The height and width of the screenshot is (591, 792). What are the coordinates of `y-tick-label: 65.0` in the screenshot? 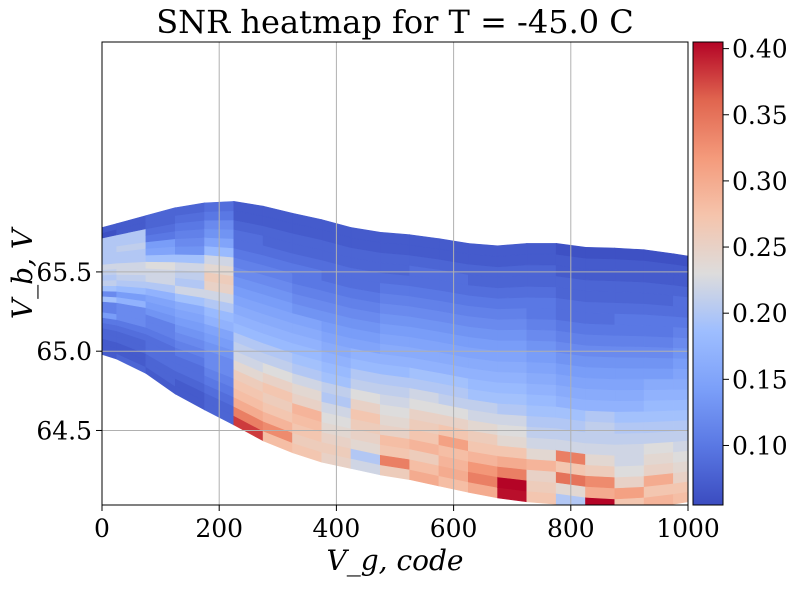 It's located at (64, 351).